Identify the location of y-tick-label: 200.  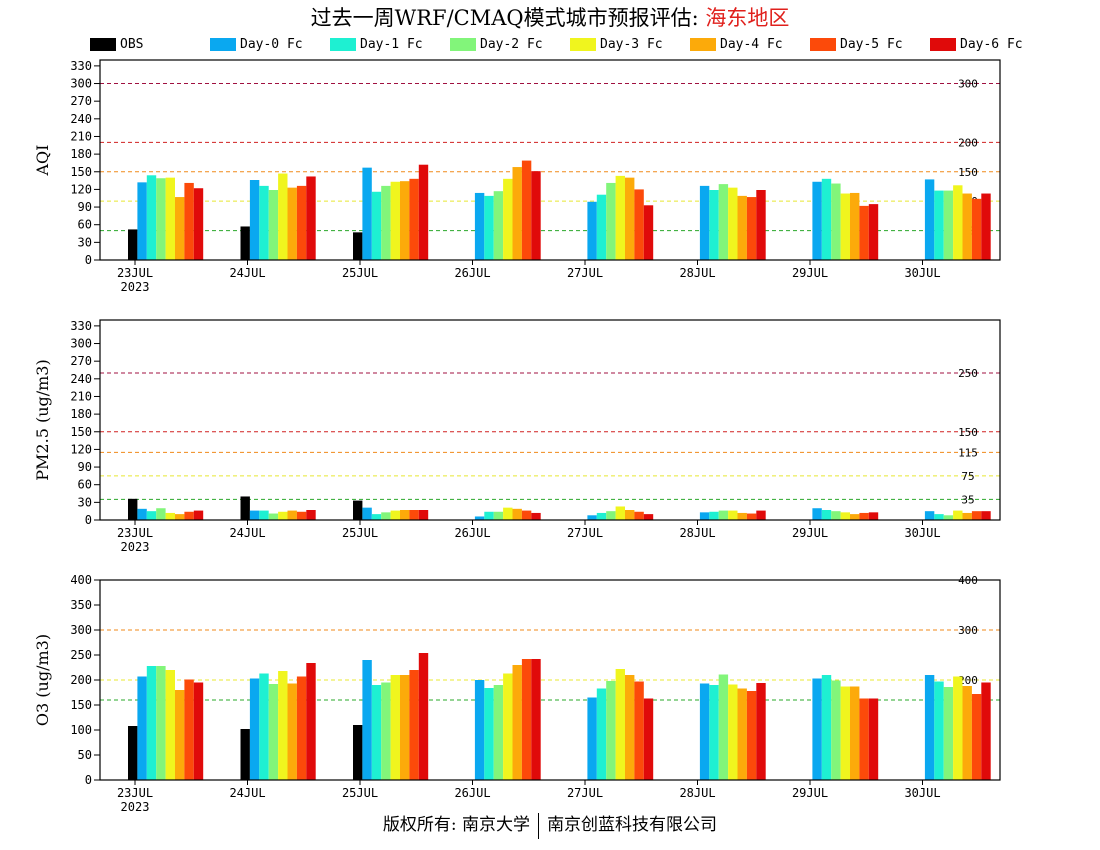
(81, 680).